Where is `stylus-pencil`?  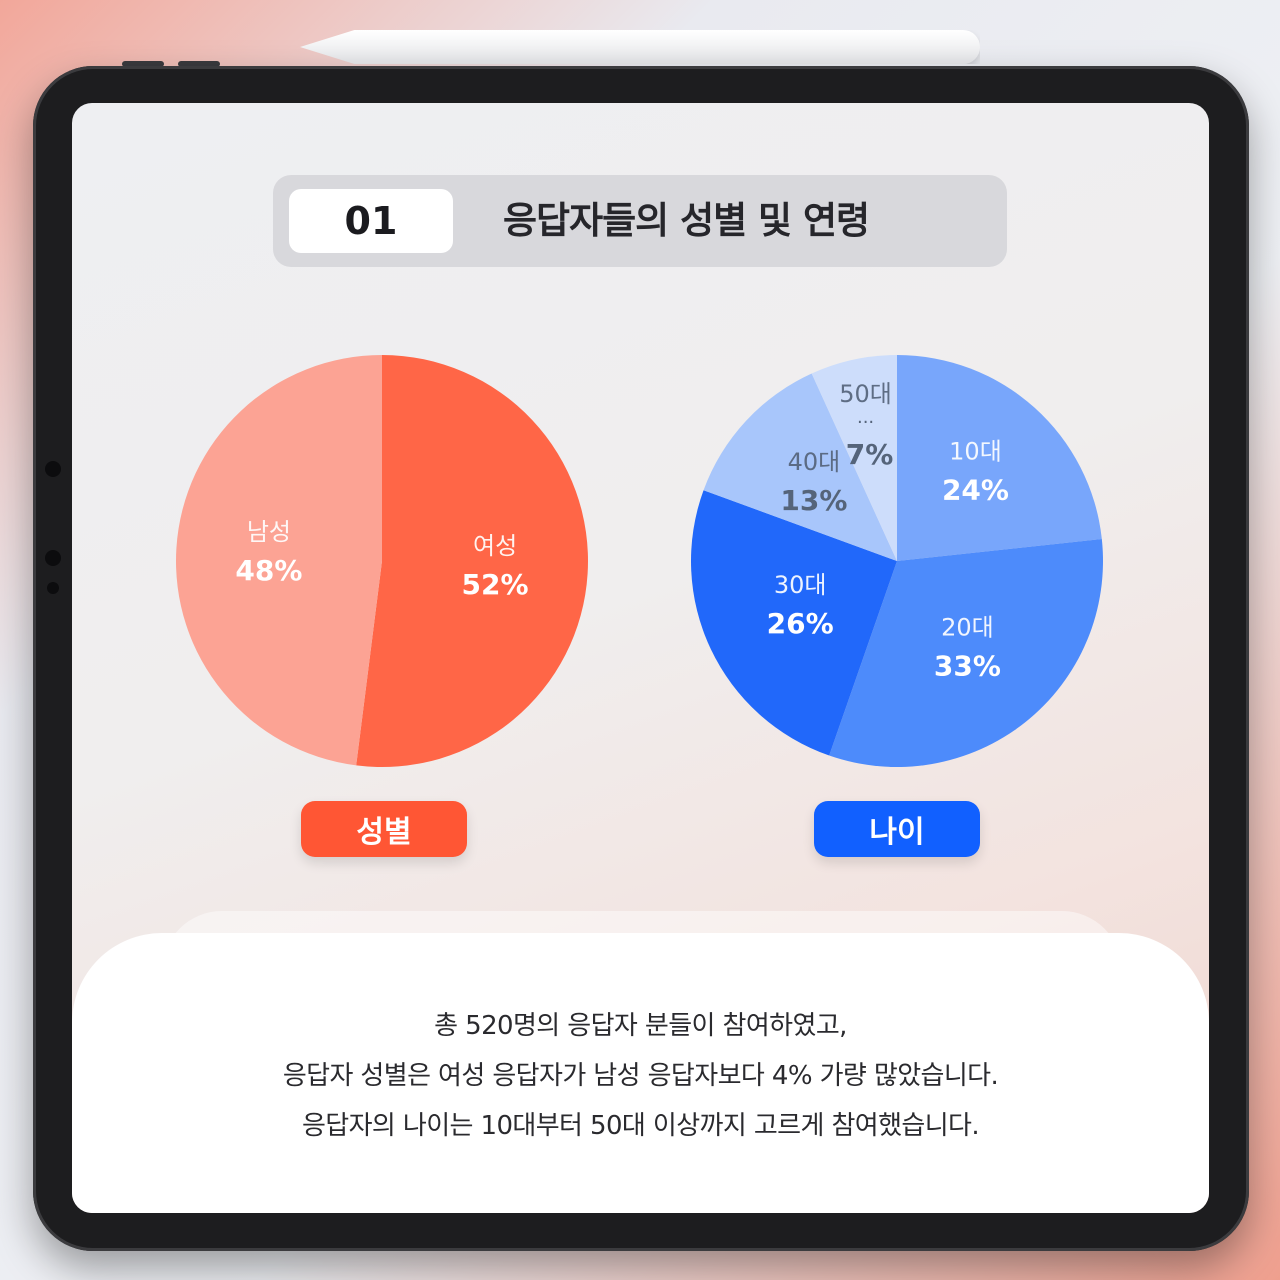 stylus-pencil is located at coordinates (640, 47).